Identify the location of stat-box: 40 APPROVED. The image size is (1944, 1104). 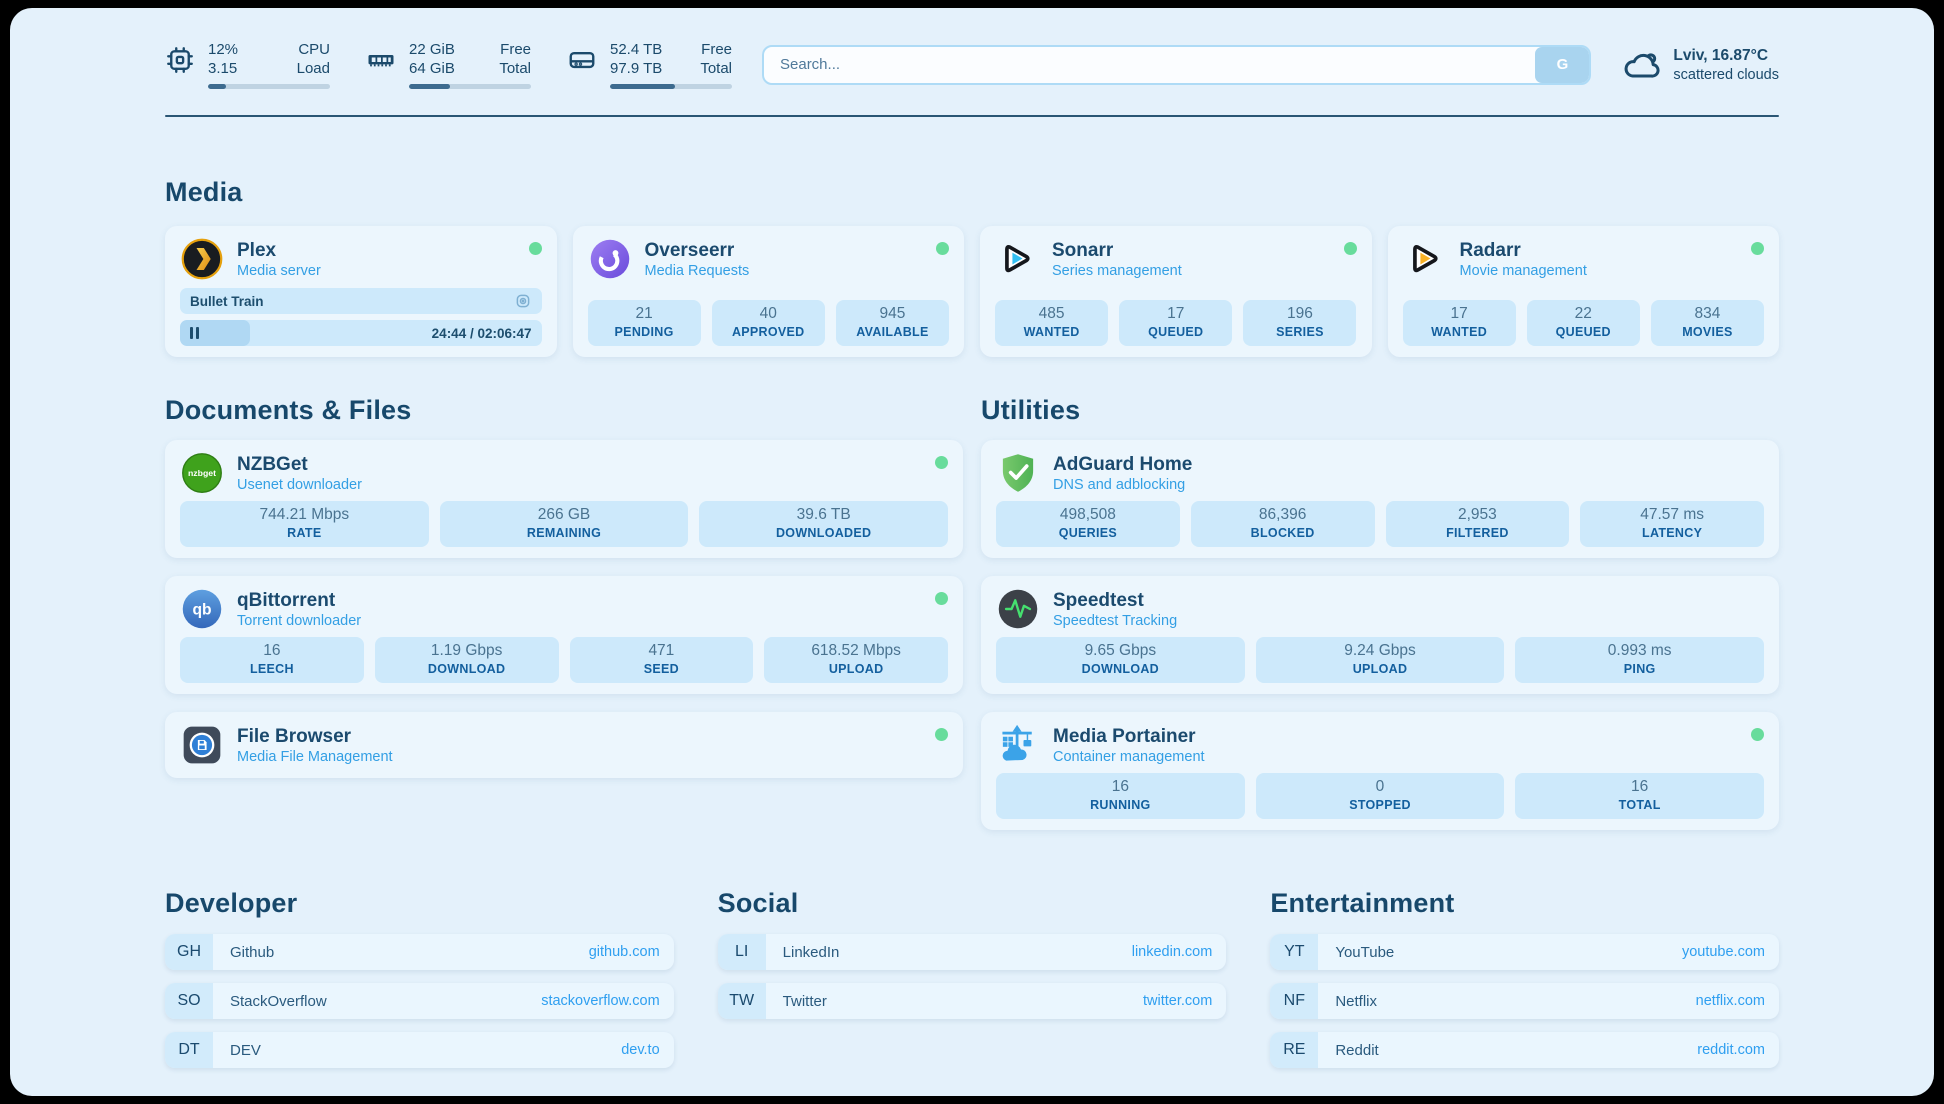
(768, 323).